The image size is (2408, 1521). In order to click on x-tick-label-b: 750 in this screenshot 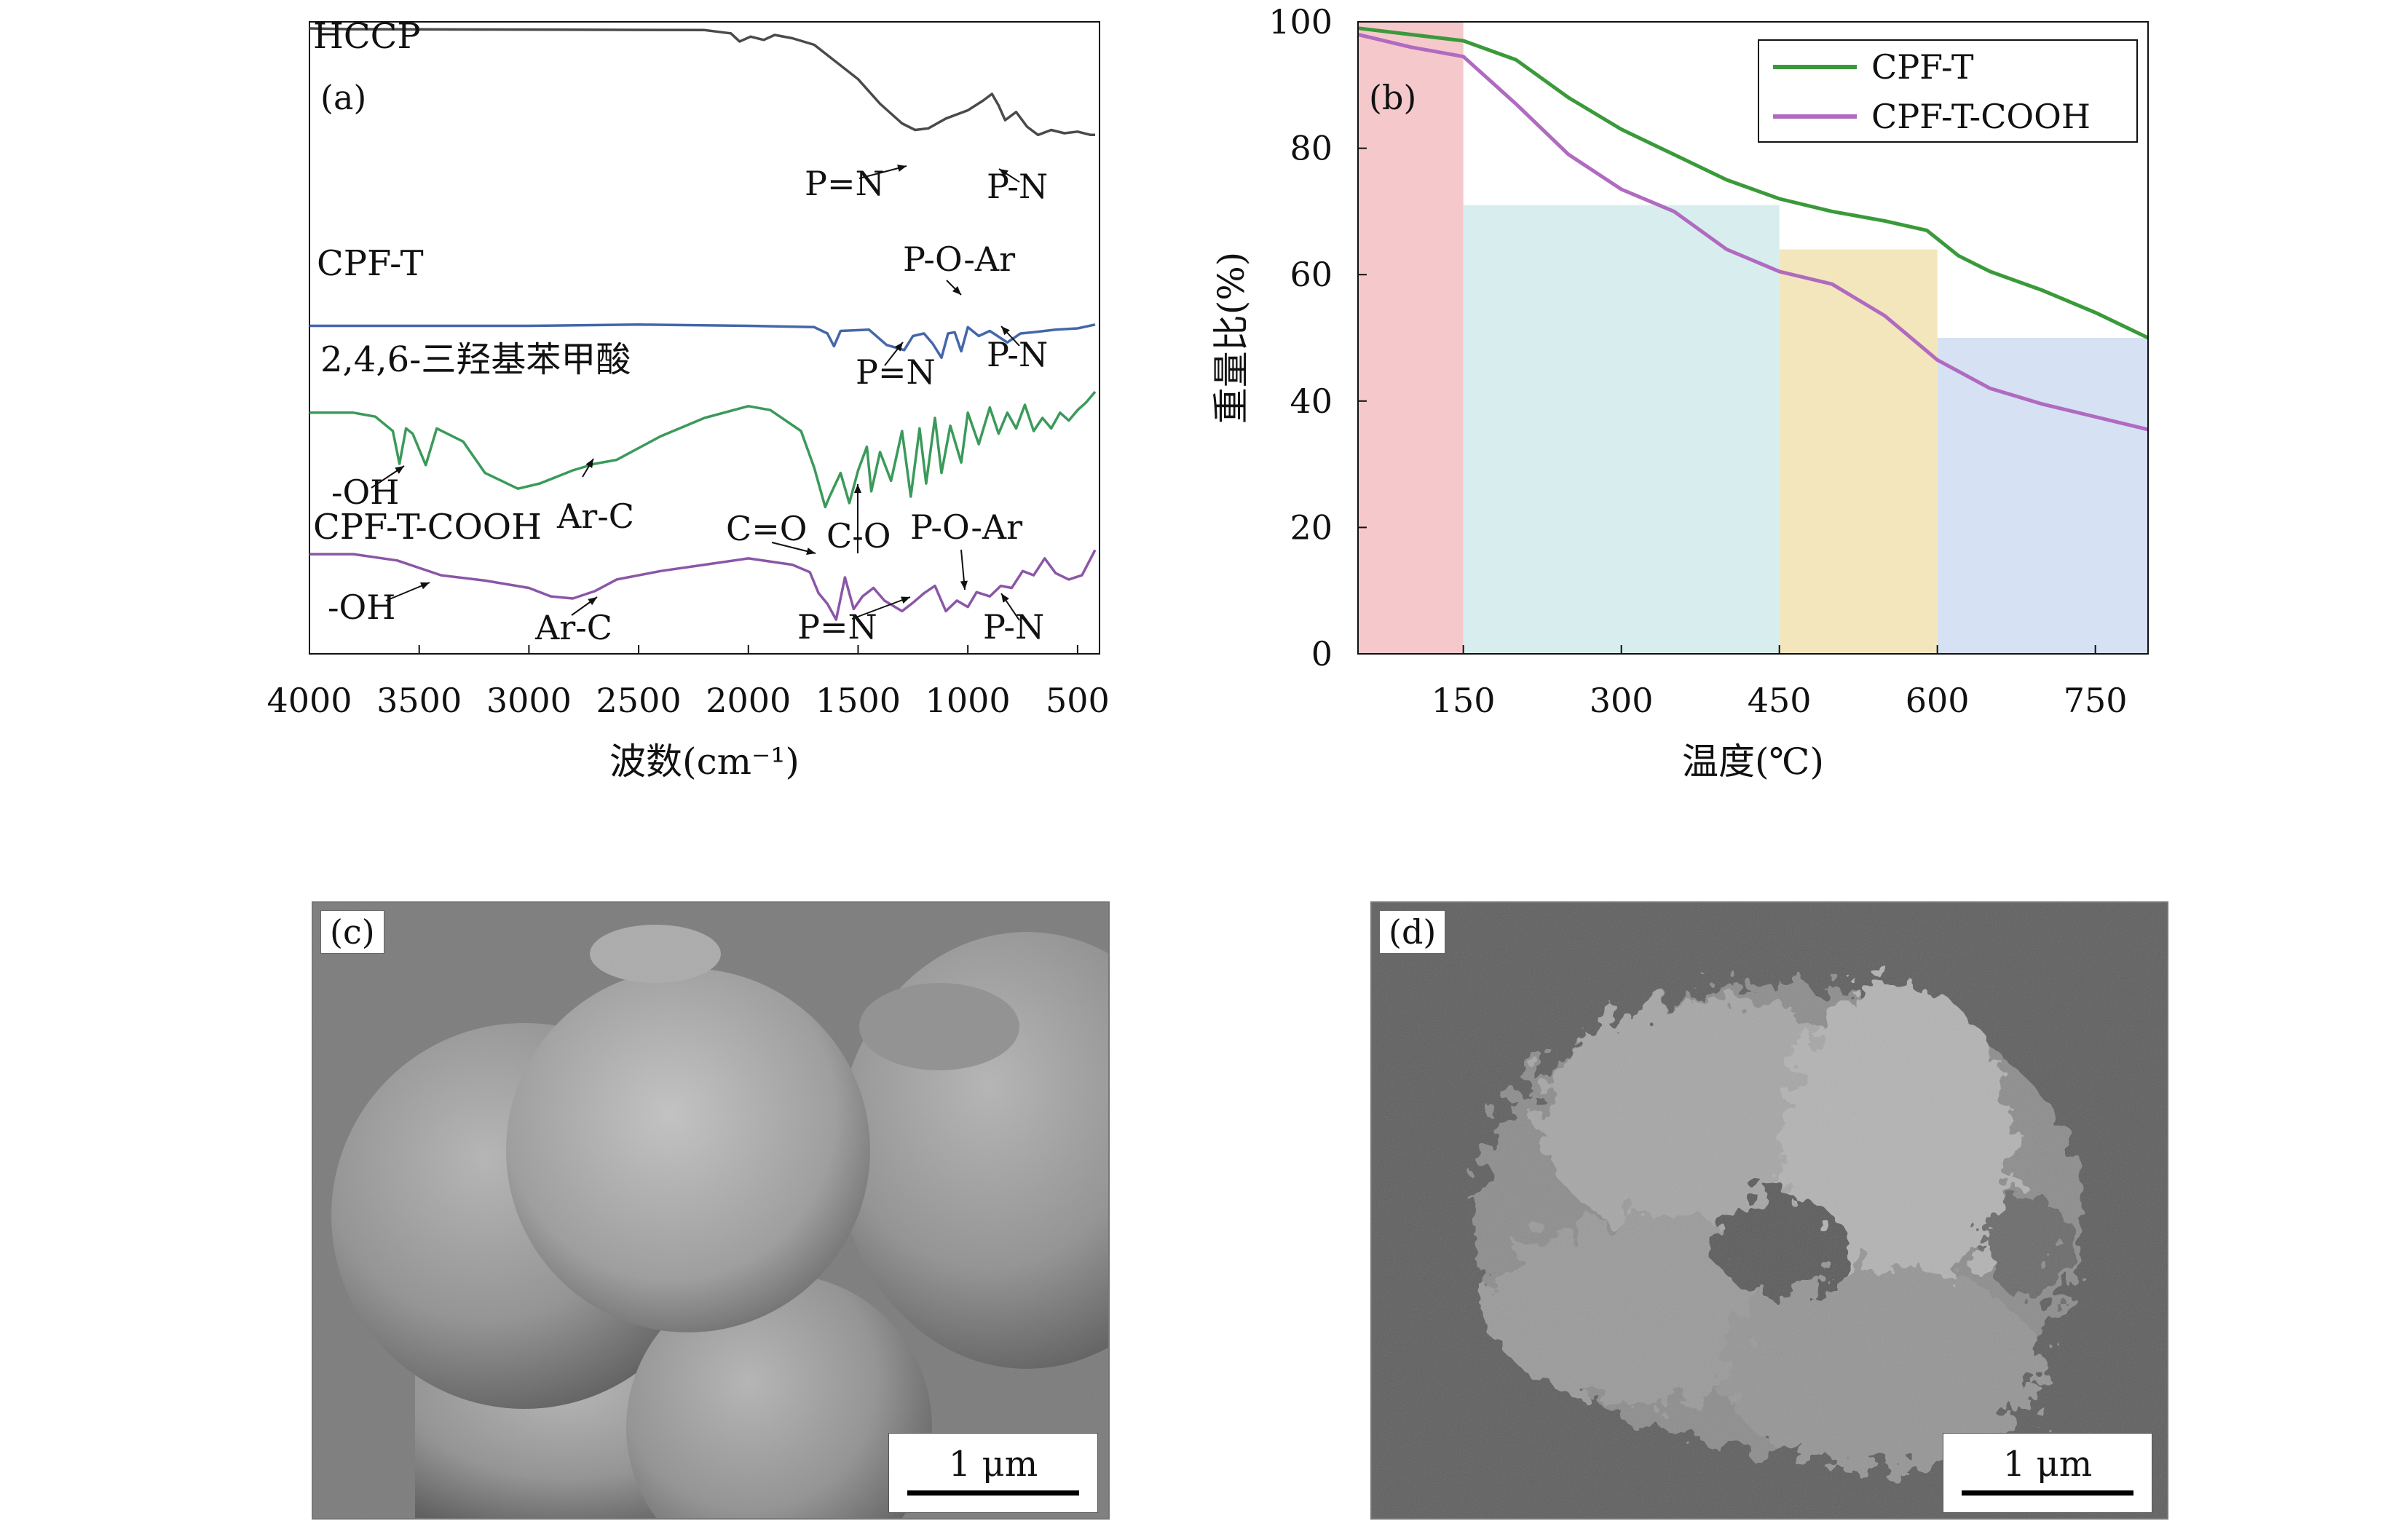, I will do `click(2096, 700)`.